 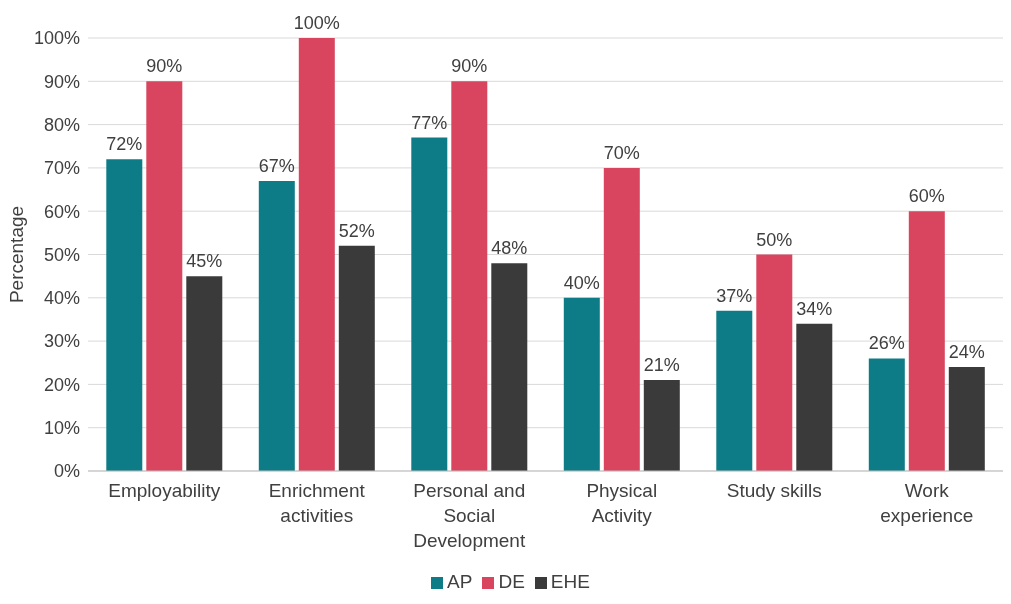 I want to click on y-tick-label: 100%, so click(x=56, y=38).